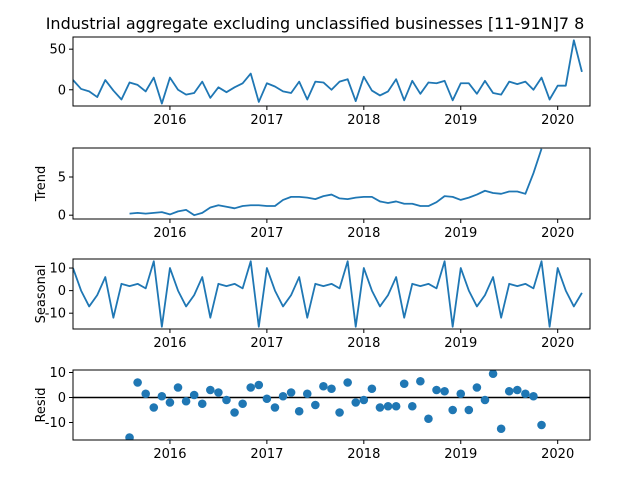 The image size is (640, 480). I want to click on observed-axes-frame, so click(331, 71).